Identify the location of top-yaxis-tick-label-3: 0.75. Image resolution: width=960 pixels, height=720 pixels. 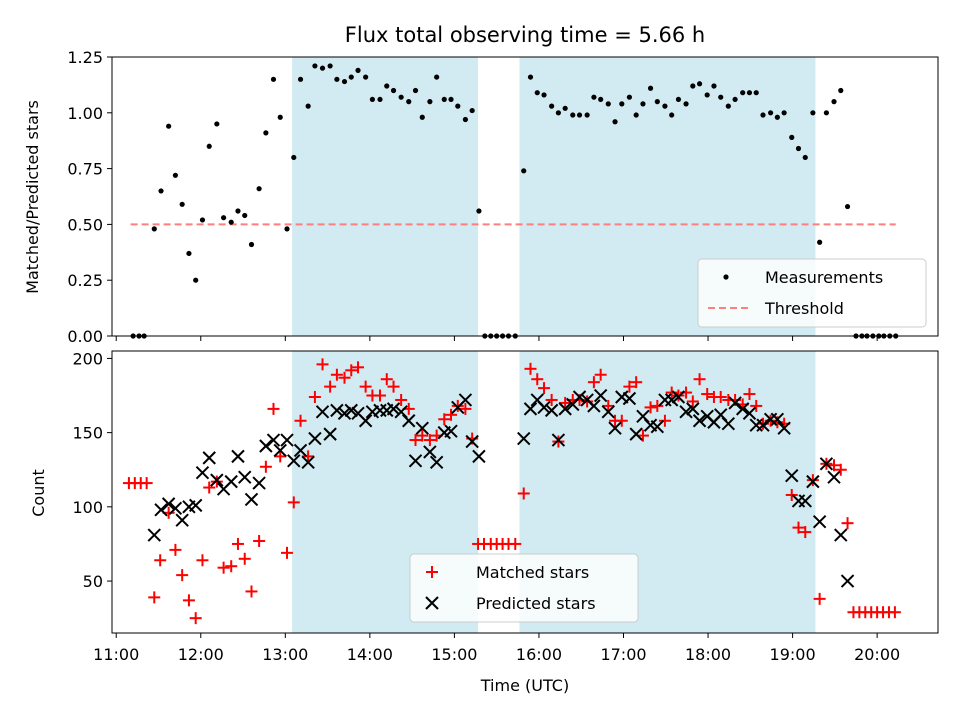
(85, 169).